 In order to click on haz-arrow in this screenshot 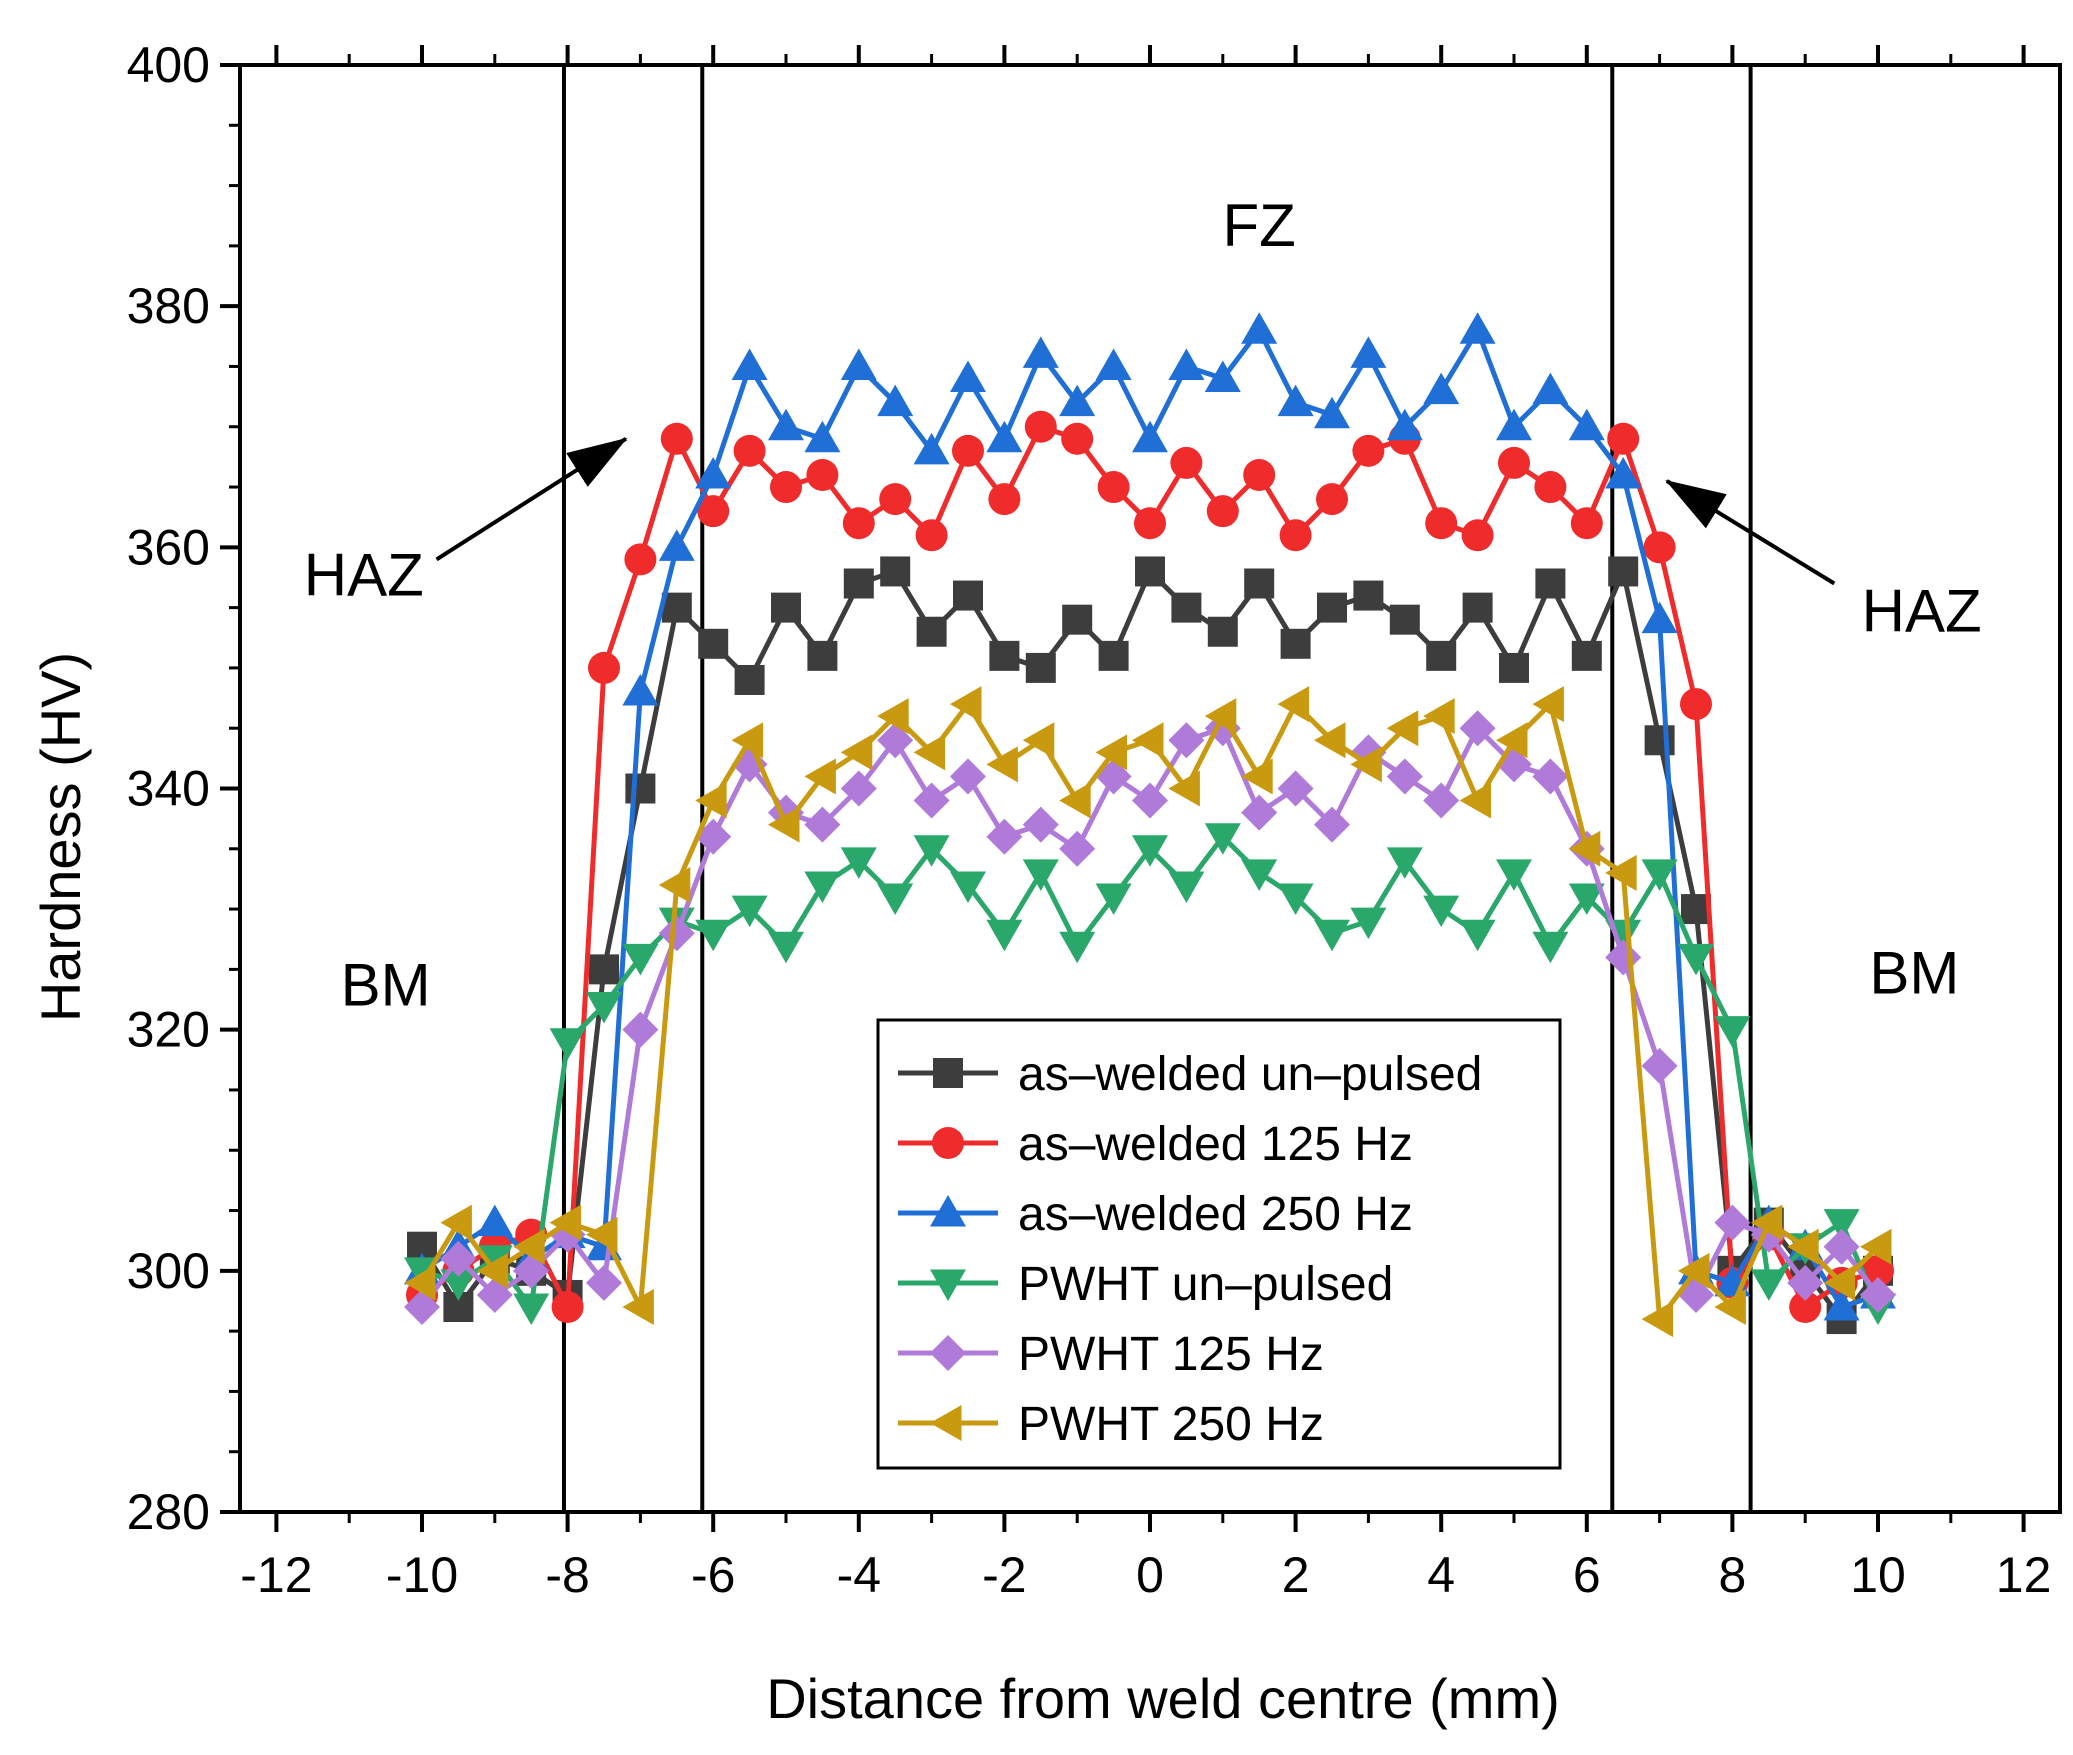, I will do `click(531, 499)`.